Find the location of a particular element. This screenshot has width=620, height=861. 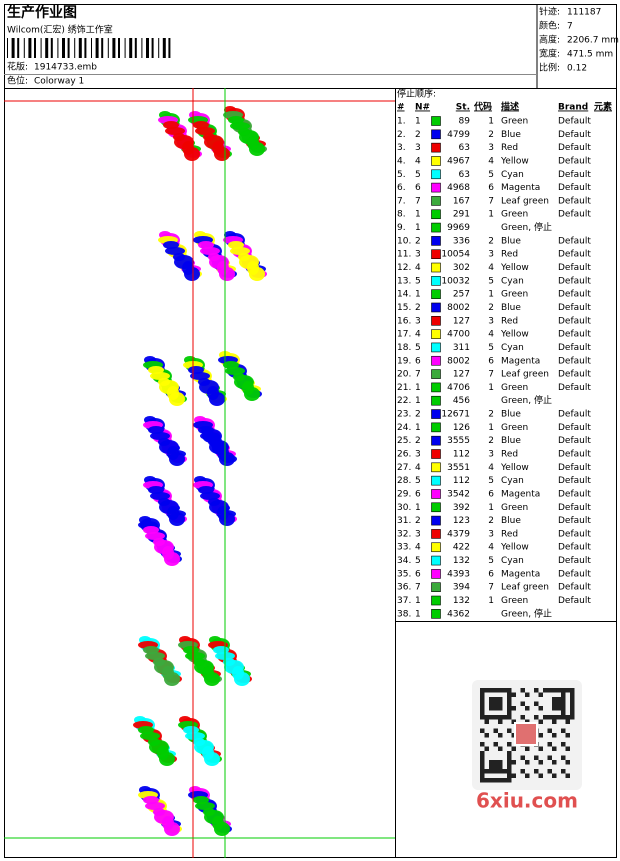

cell-n: 8. is located at coordinates (401, 215).